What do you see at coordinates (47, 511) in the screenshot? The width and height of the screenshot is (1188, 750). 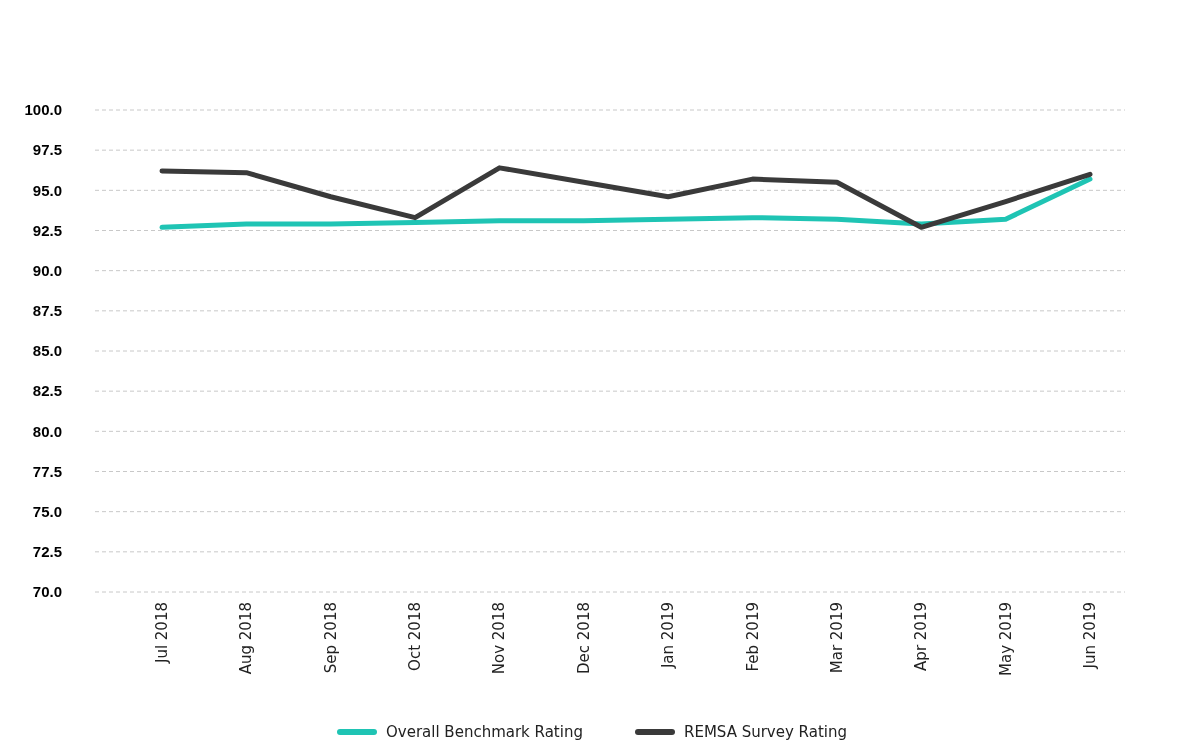 I see `y-tick-label: 75.0` at bounding box center [47, 511].